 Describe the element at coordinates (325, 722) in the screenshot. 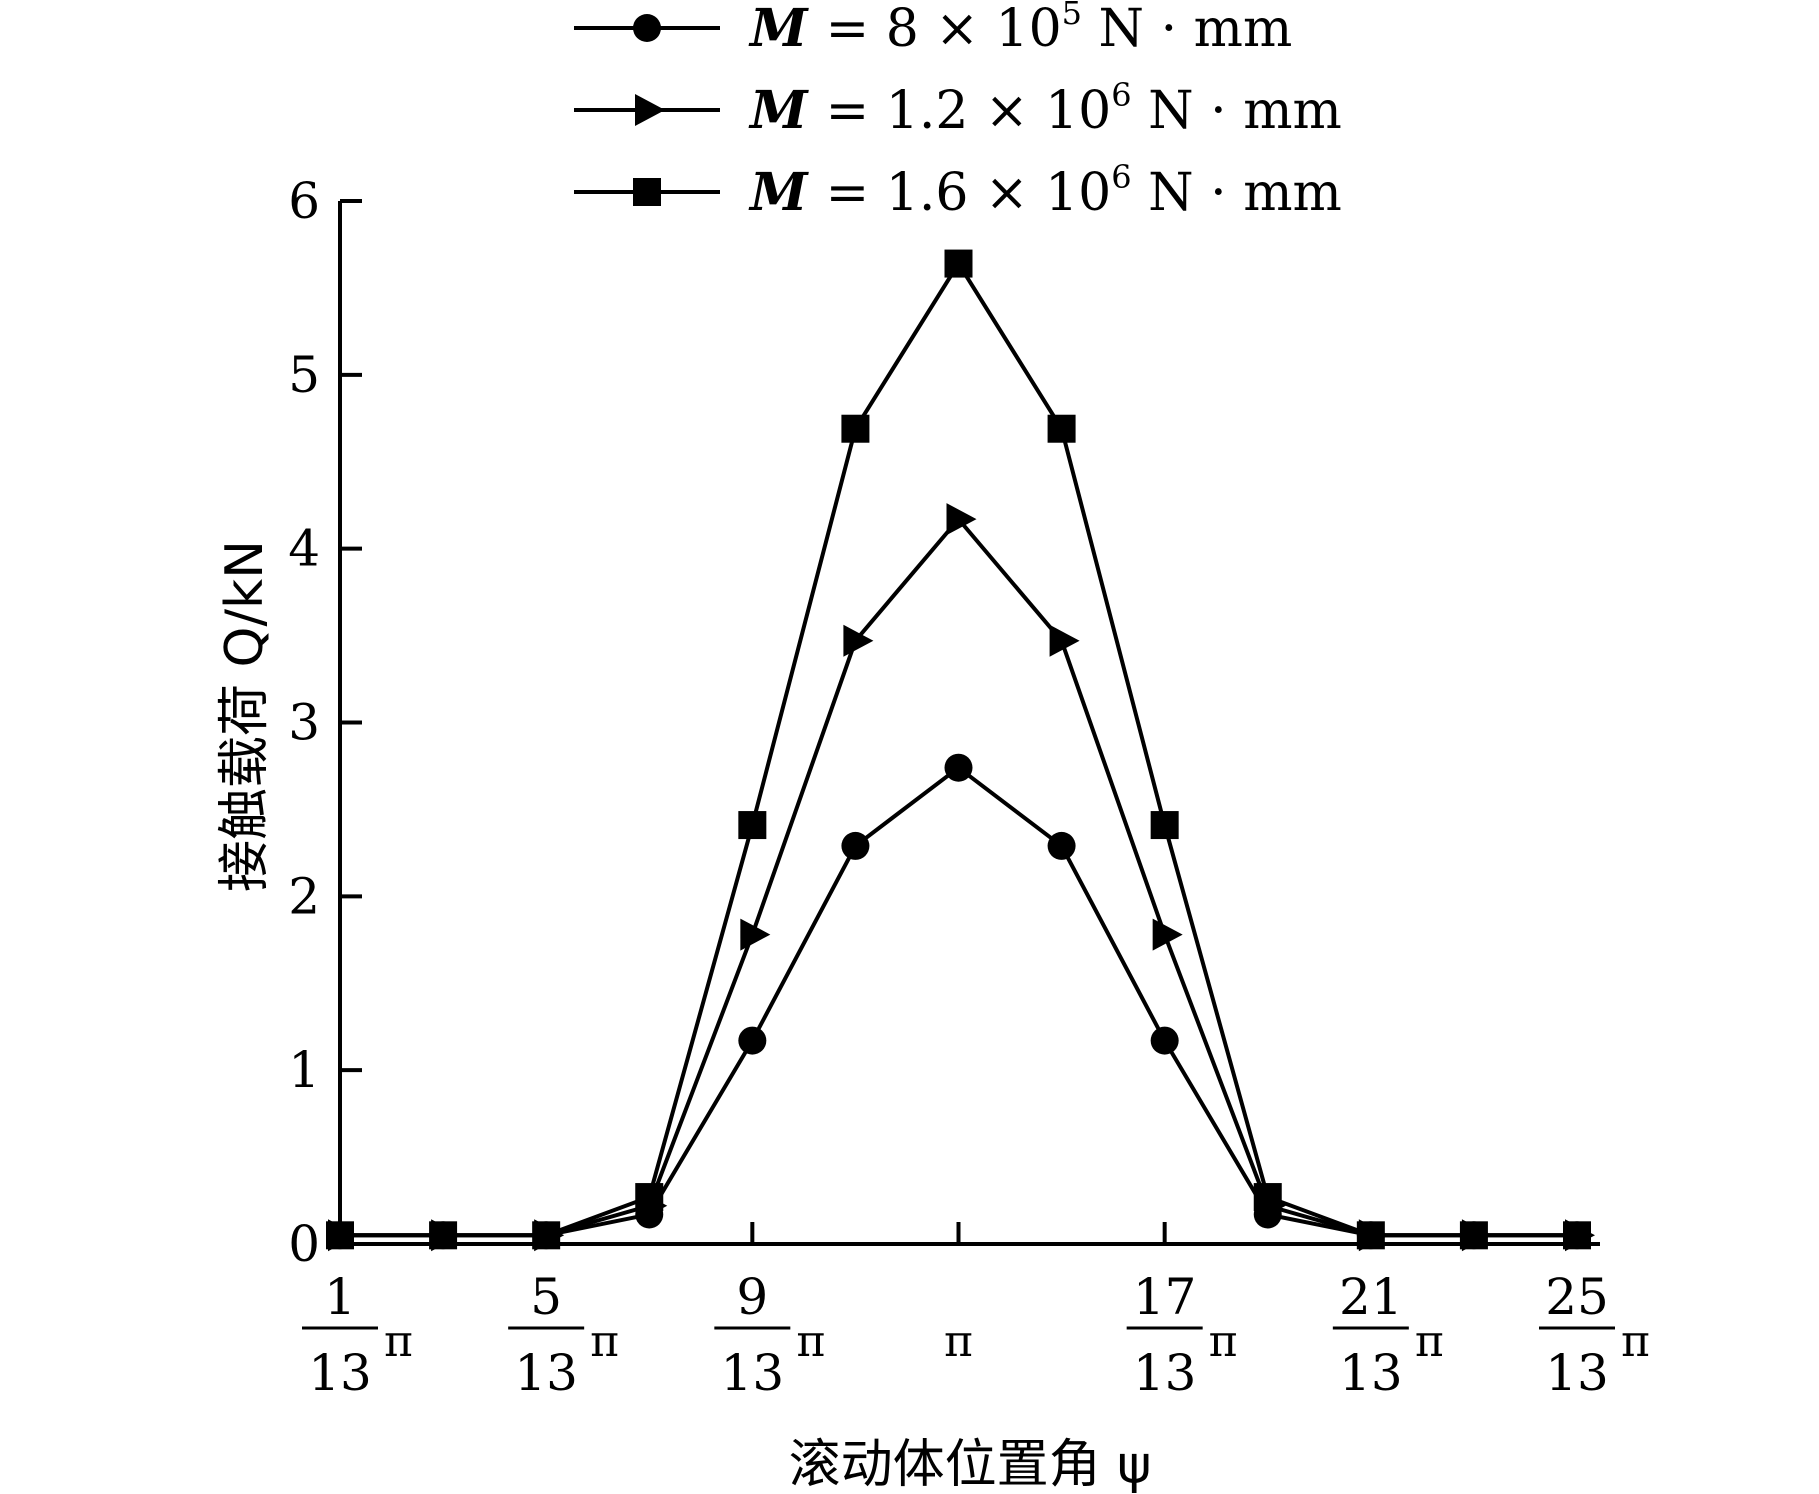

I see `y-ticks: 0 1 2 3 4 5 6` at that location.